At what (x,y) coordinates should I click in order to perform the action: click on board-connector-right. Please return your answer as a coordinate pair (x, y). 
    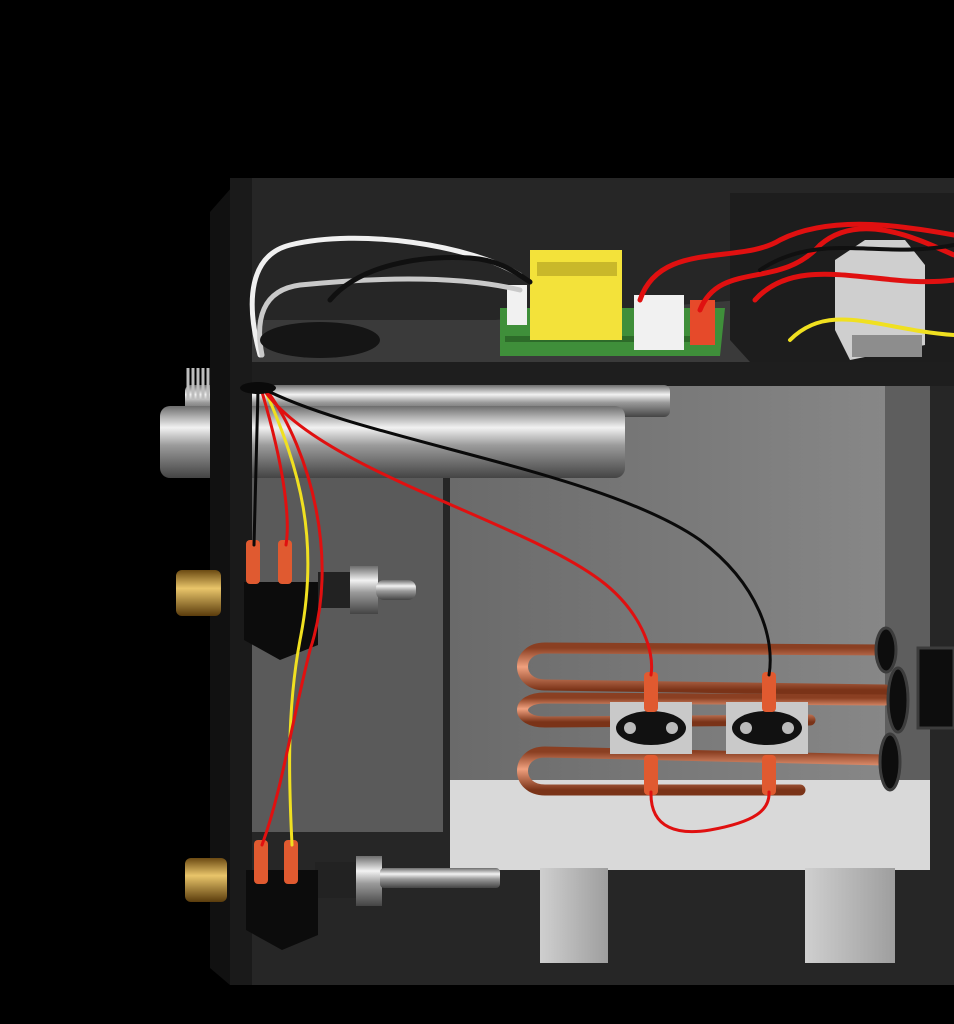
    Looking at the image, I should click on (659, 322).